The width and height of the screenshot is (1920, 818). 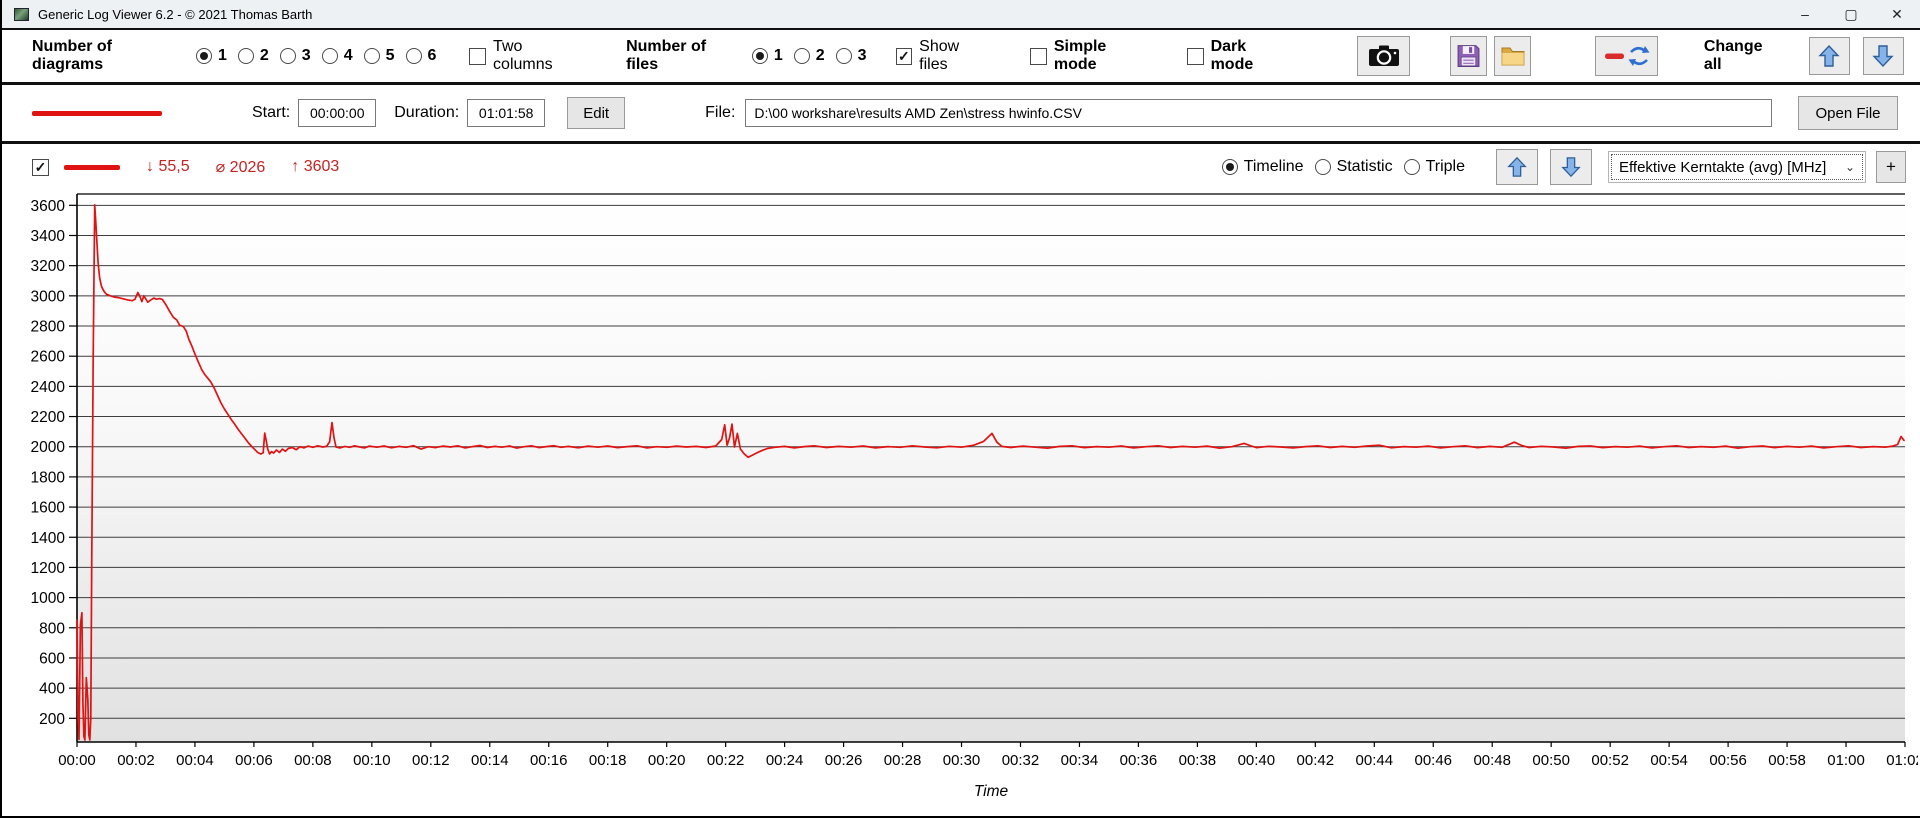 I want to click on file-bar: Start: Duration: Edit File: Open File, so click(x=961, y=114).